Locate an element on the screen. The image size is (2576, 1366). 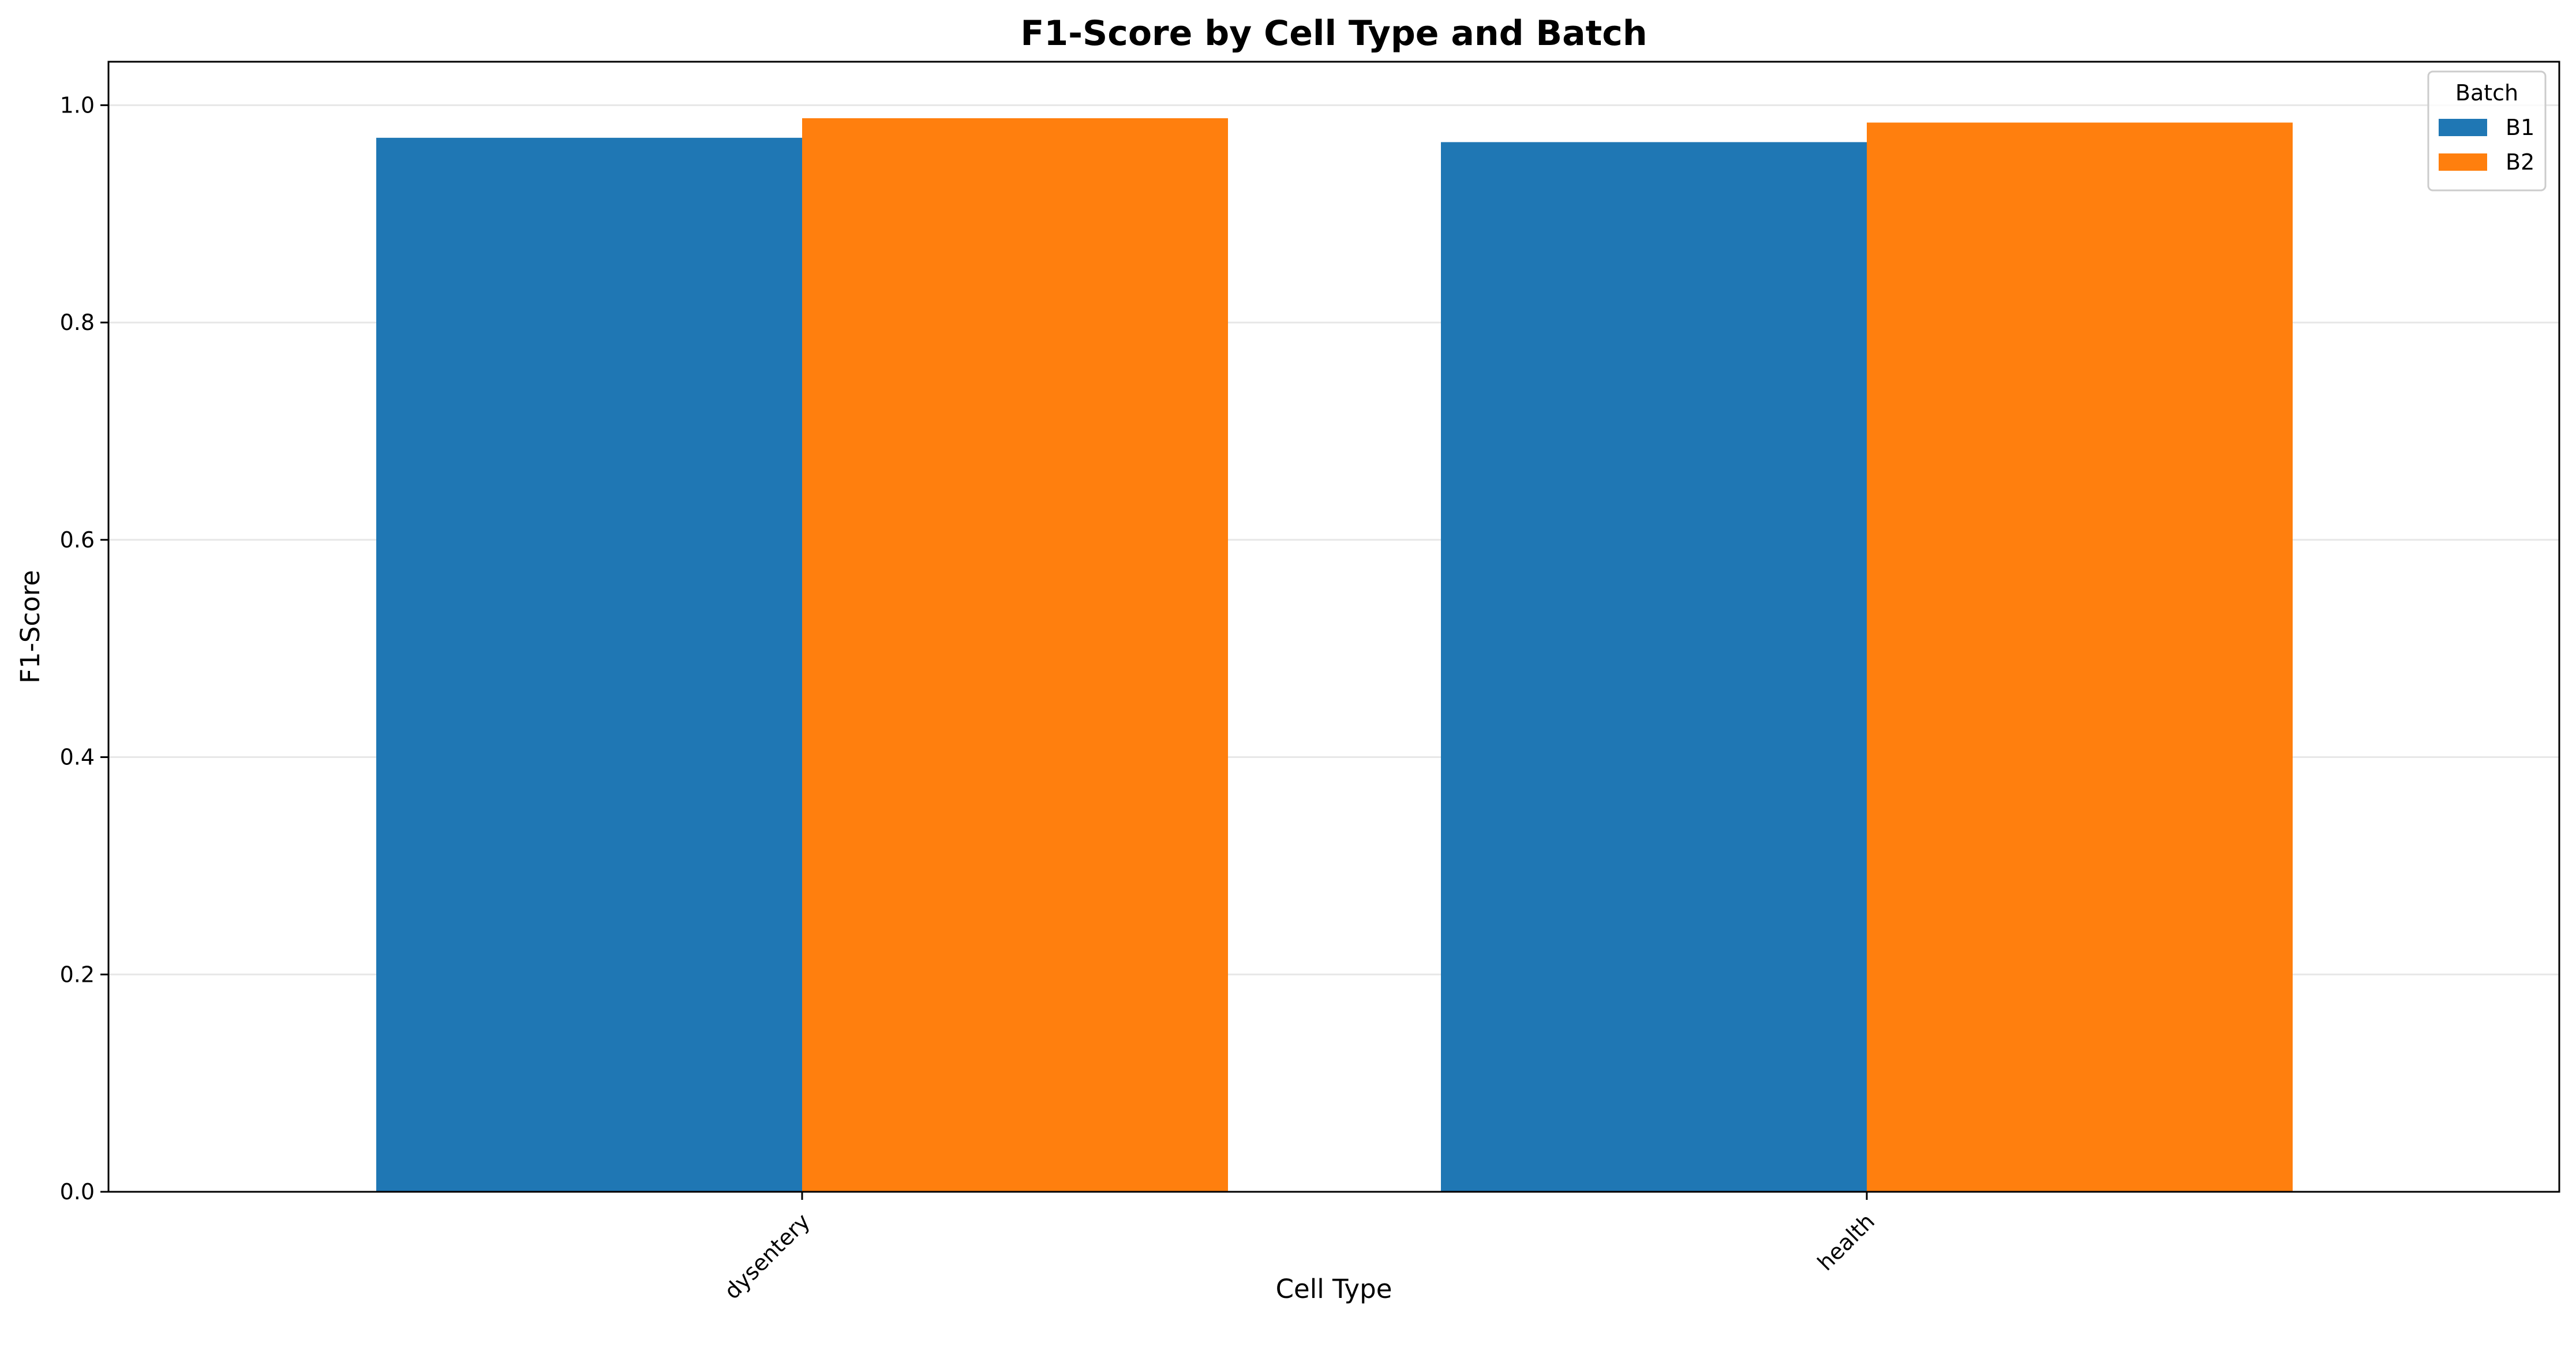
y-axis-label: F1-Score is located at coordinates (31, 627).